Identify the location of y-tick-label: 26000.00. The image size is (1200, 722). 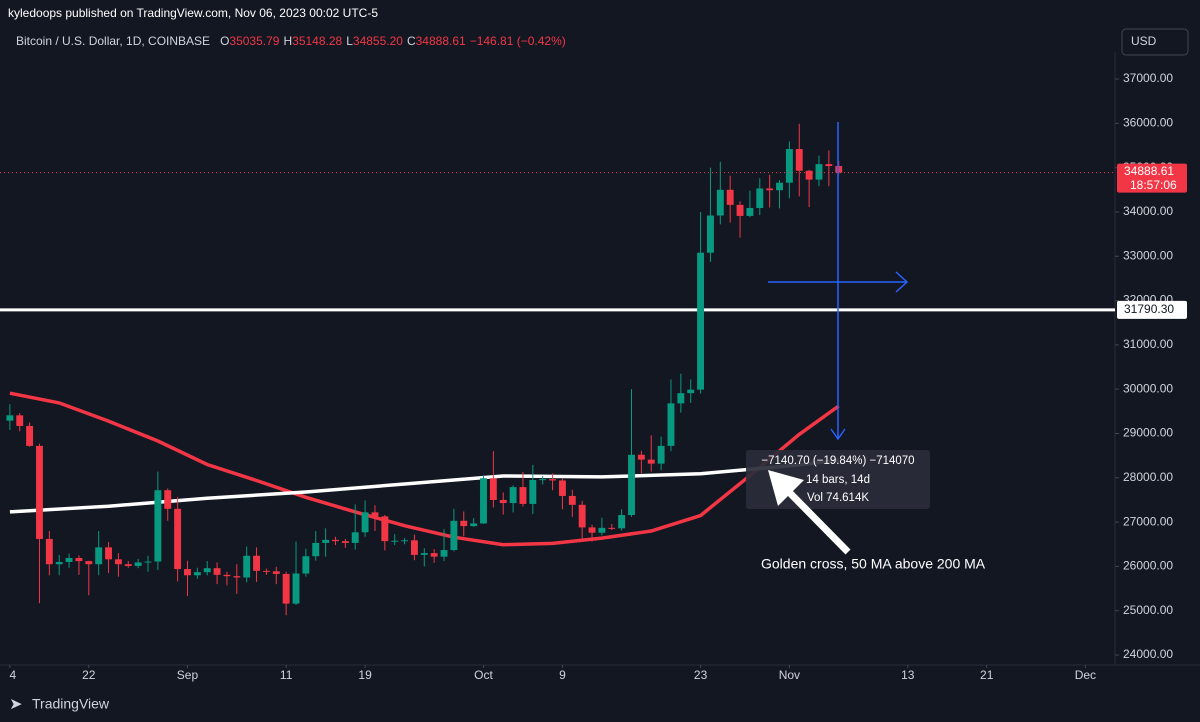
(1148, 566).